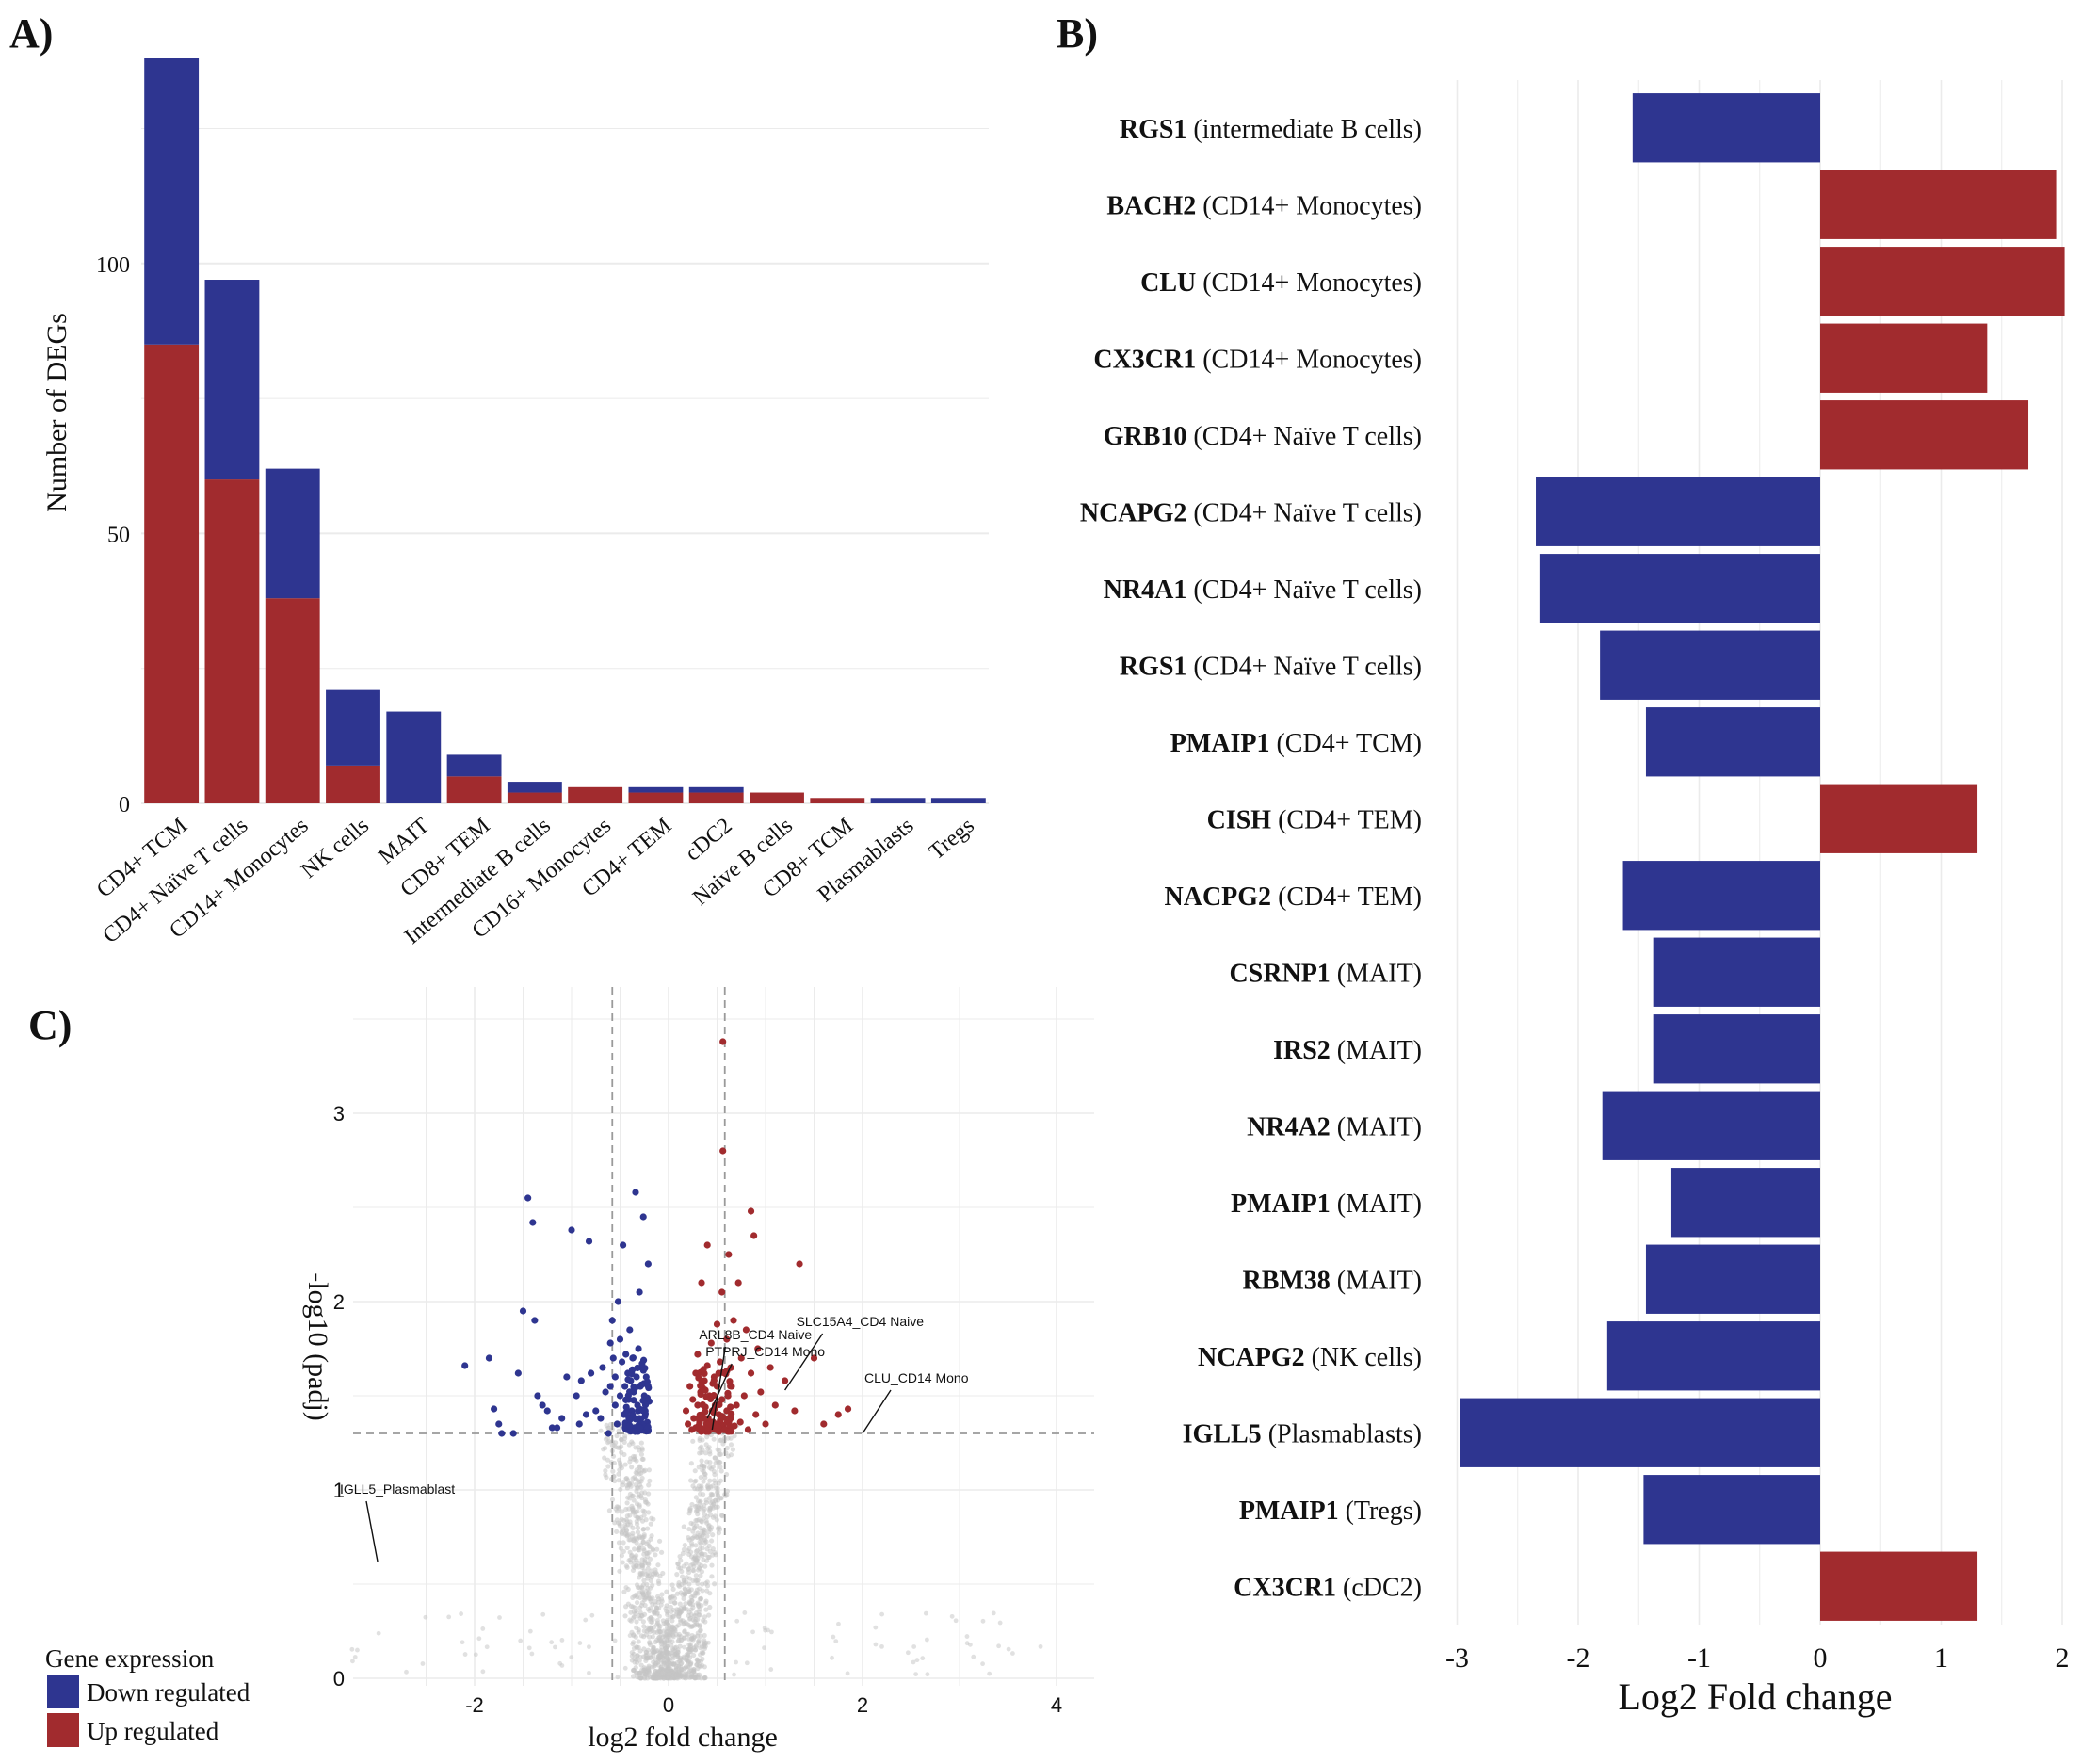  Describe the element at coordinates (339, 1490) in the screenshot. I see `chart-c-ytick-label: 1` at that location.